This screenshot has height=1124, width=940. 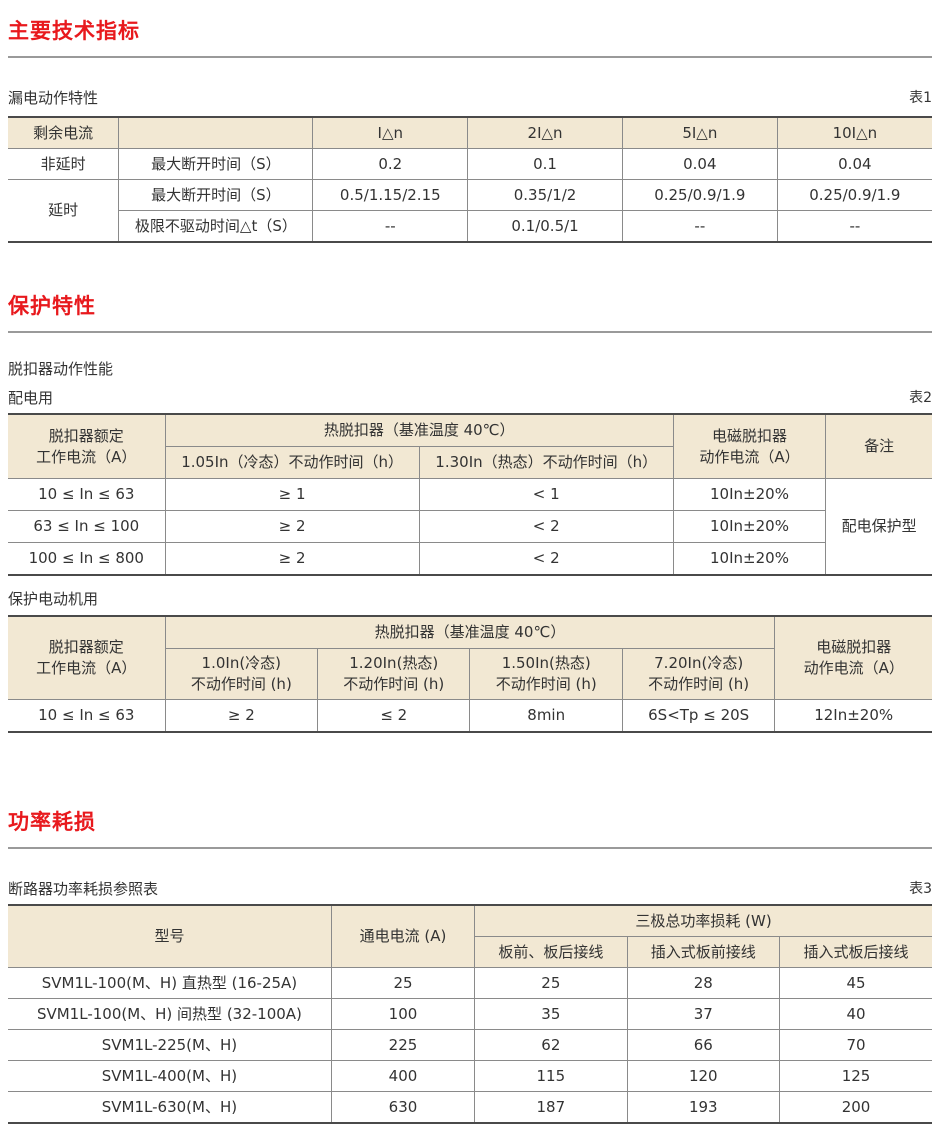 What do you see at coordinates (855, 952) in the screenshot?
I see `header-plugin-rear-wiring: 插入式板后接线` at bounding box center [855, 952].